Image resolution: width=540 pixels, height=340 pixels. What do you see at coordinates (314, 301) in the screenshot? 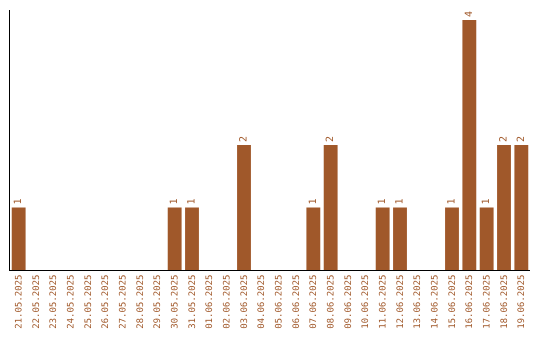
I see `x-tick-label: 07.06.2025` at bounding box center [314, 301].